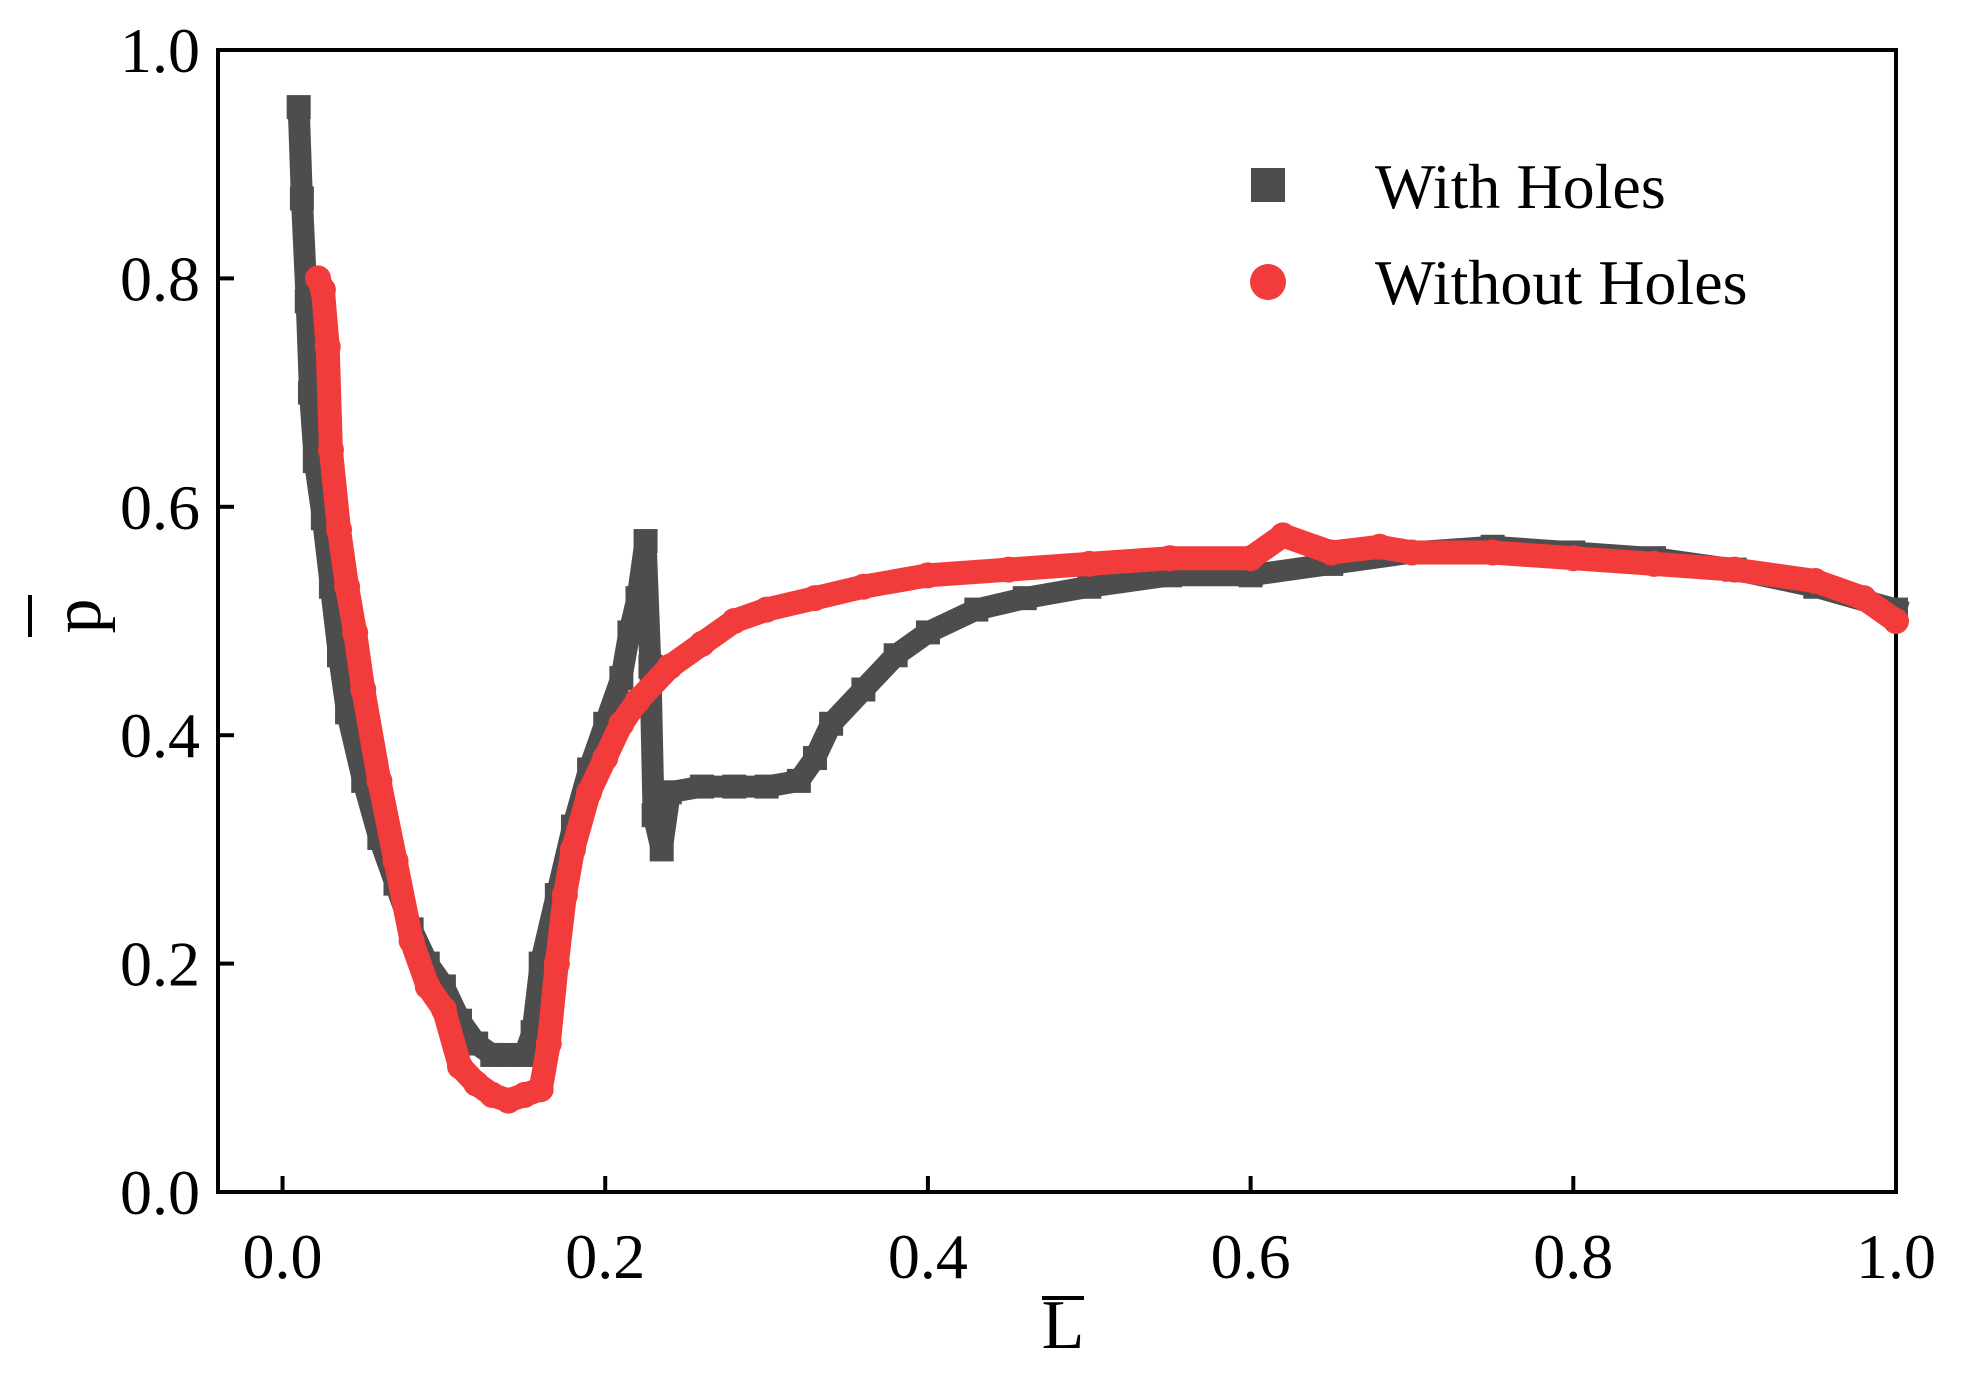  Describe the element at coordinates (1268, 185) in the screenshot. I see `legend-marker-with-holes` at that location.